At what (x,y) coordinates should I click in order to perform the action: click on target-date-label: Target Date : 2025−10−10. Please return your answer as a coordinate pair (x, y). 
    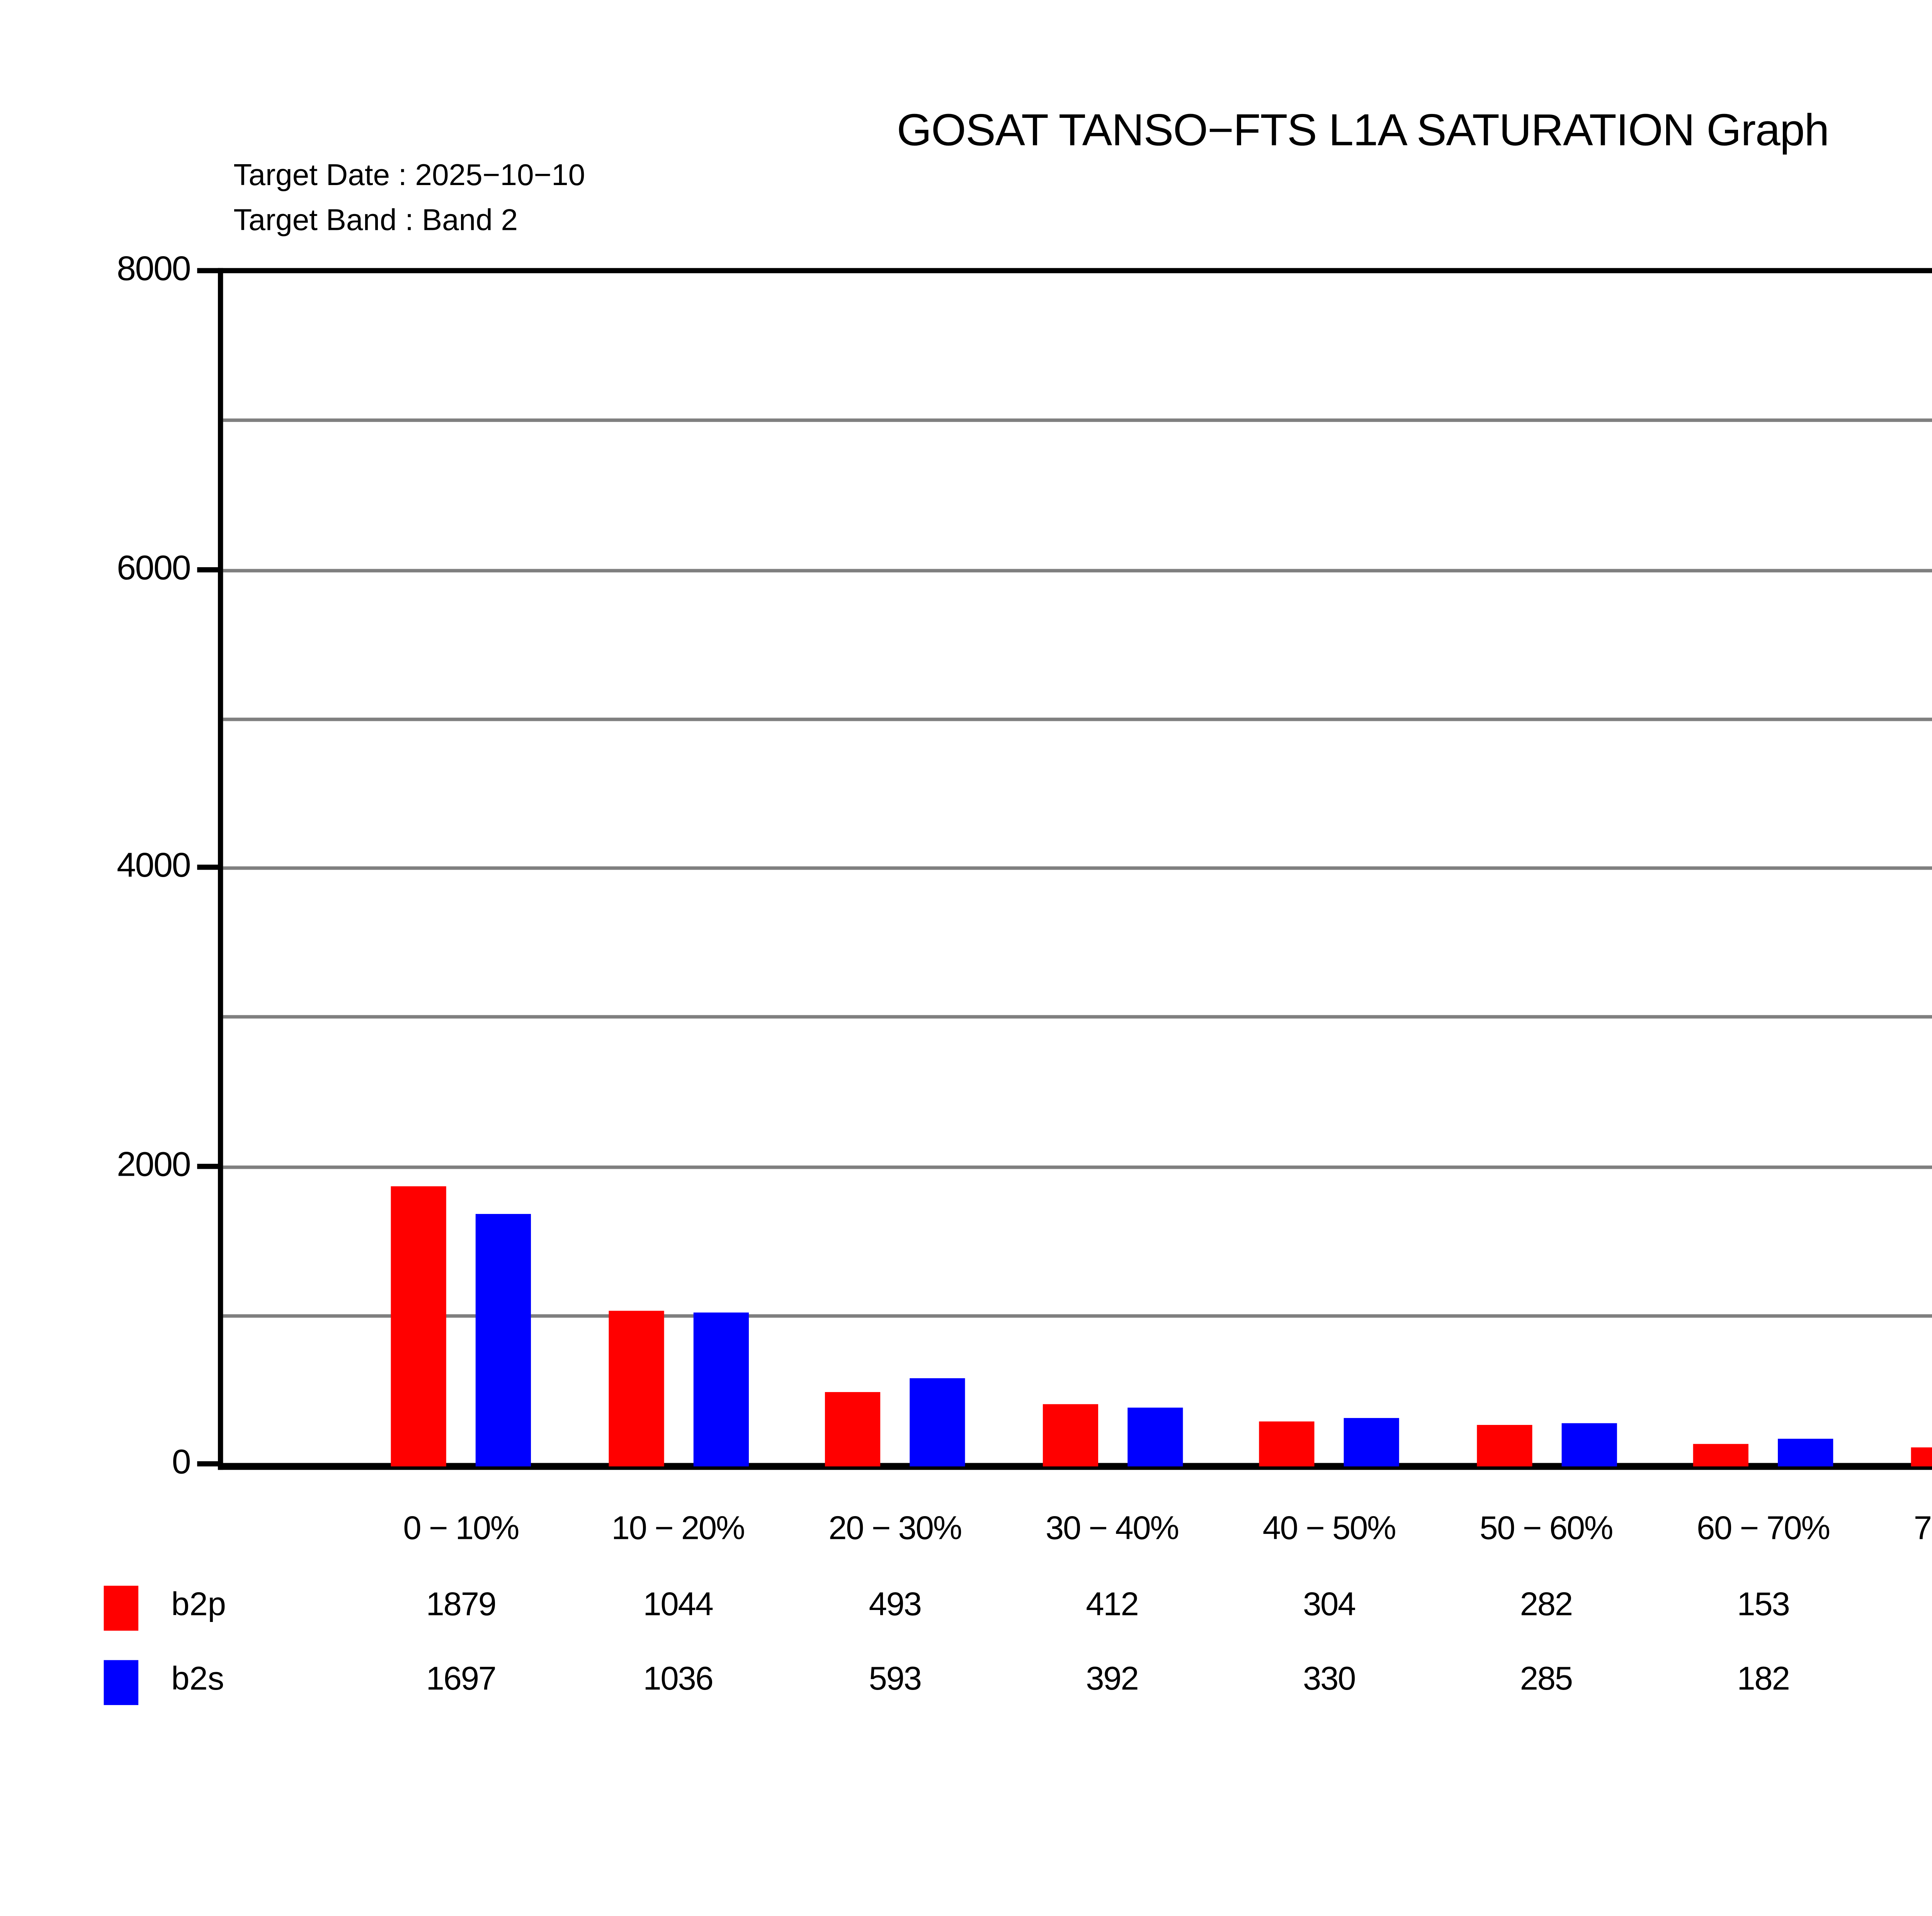
    Looking at the image, I should click on (409, 174).